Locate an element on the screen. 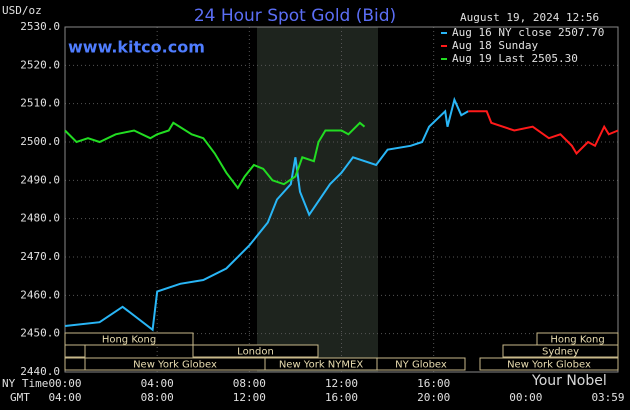 Image resolution: width=630 pixels, height=410 pixels. x-tick-label: 08:00 is located at coordinates (249, 383).